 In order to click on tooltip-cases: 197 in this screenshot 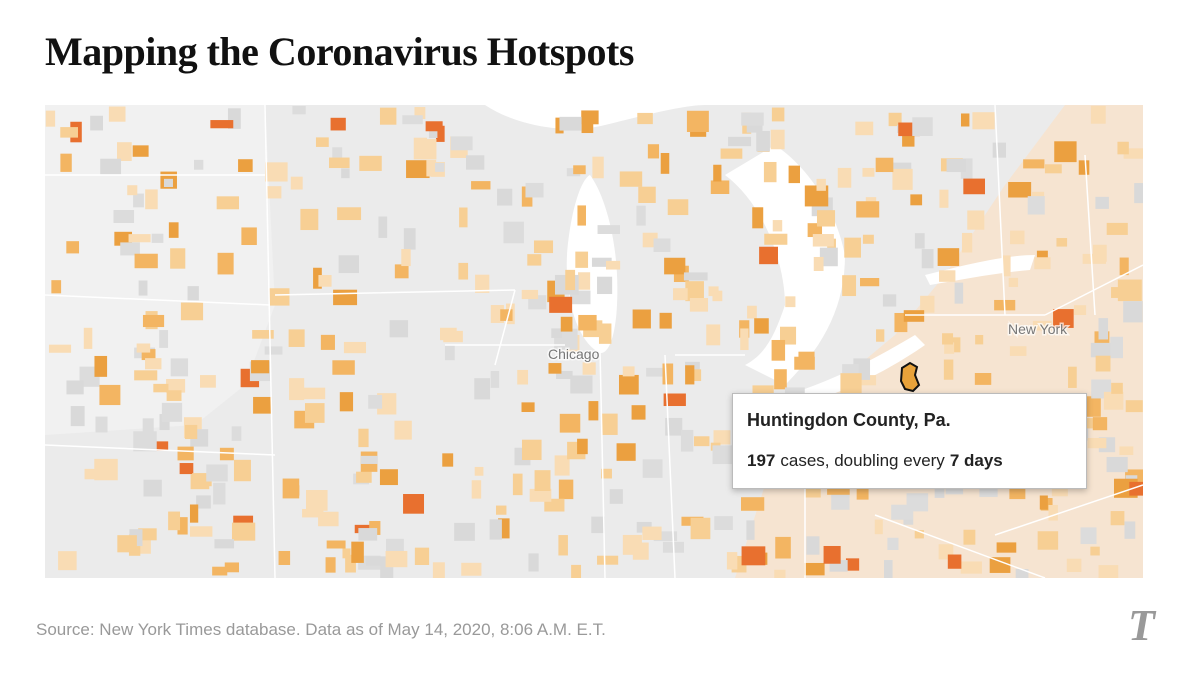, I will do `click(761, 460)`.